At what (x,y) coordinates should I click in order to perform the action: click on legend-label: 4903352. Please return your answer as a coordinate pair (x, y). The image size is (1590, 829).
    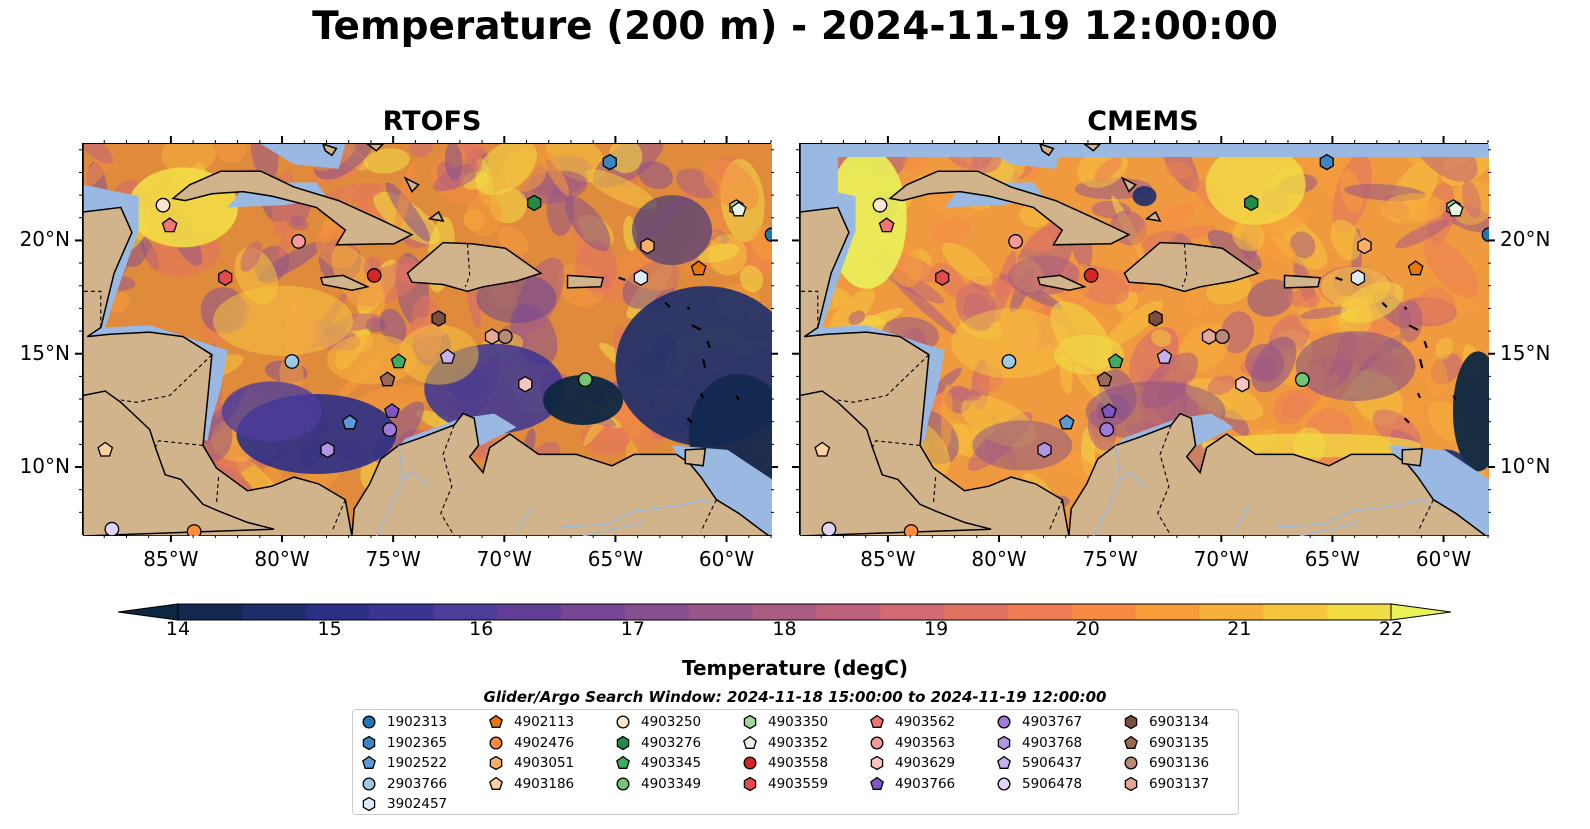
    Looking at the image, I should click on (798, 742).